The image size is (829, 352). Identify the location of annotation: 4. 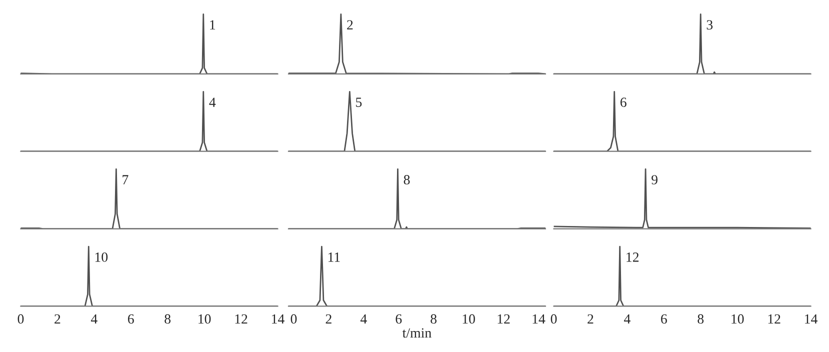
(212, 102).